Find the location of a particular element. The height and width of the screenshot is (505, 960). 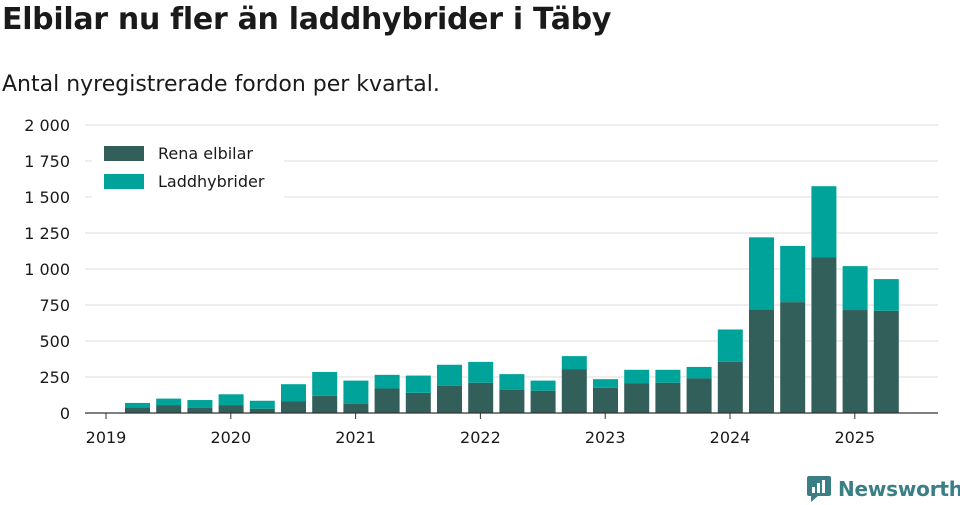

chart-subtitle: Antal nyregistrerade fordon per kvartal. is located at coordinates (221, 84).